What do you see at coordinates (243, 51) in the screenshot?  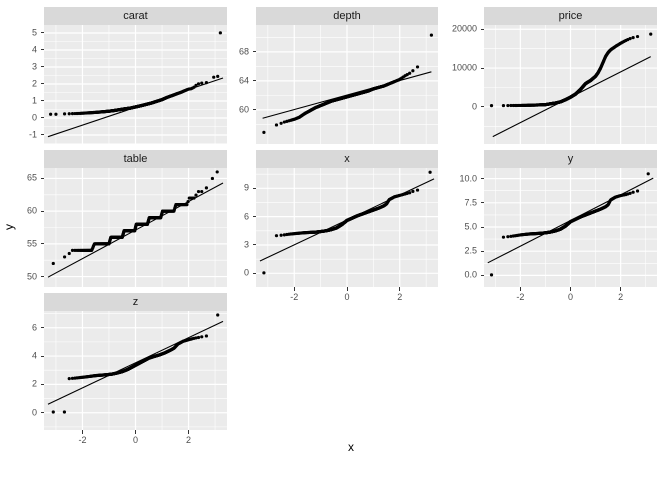 I see `y-tick-label: 68` at bounding box center [243, 51].